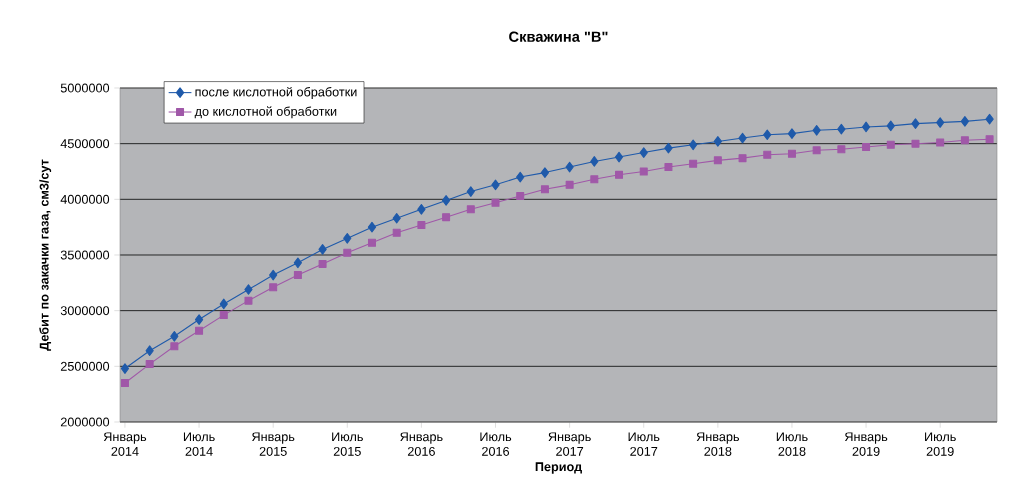 The image size is (1017, 495). Describe the element at coordinates (644, 444) in the screenshot. I see `x-tick-label: Июль 2017` at that location.